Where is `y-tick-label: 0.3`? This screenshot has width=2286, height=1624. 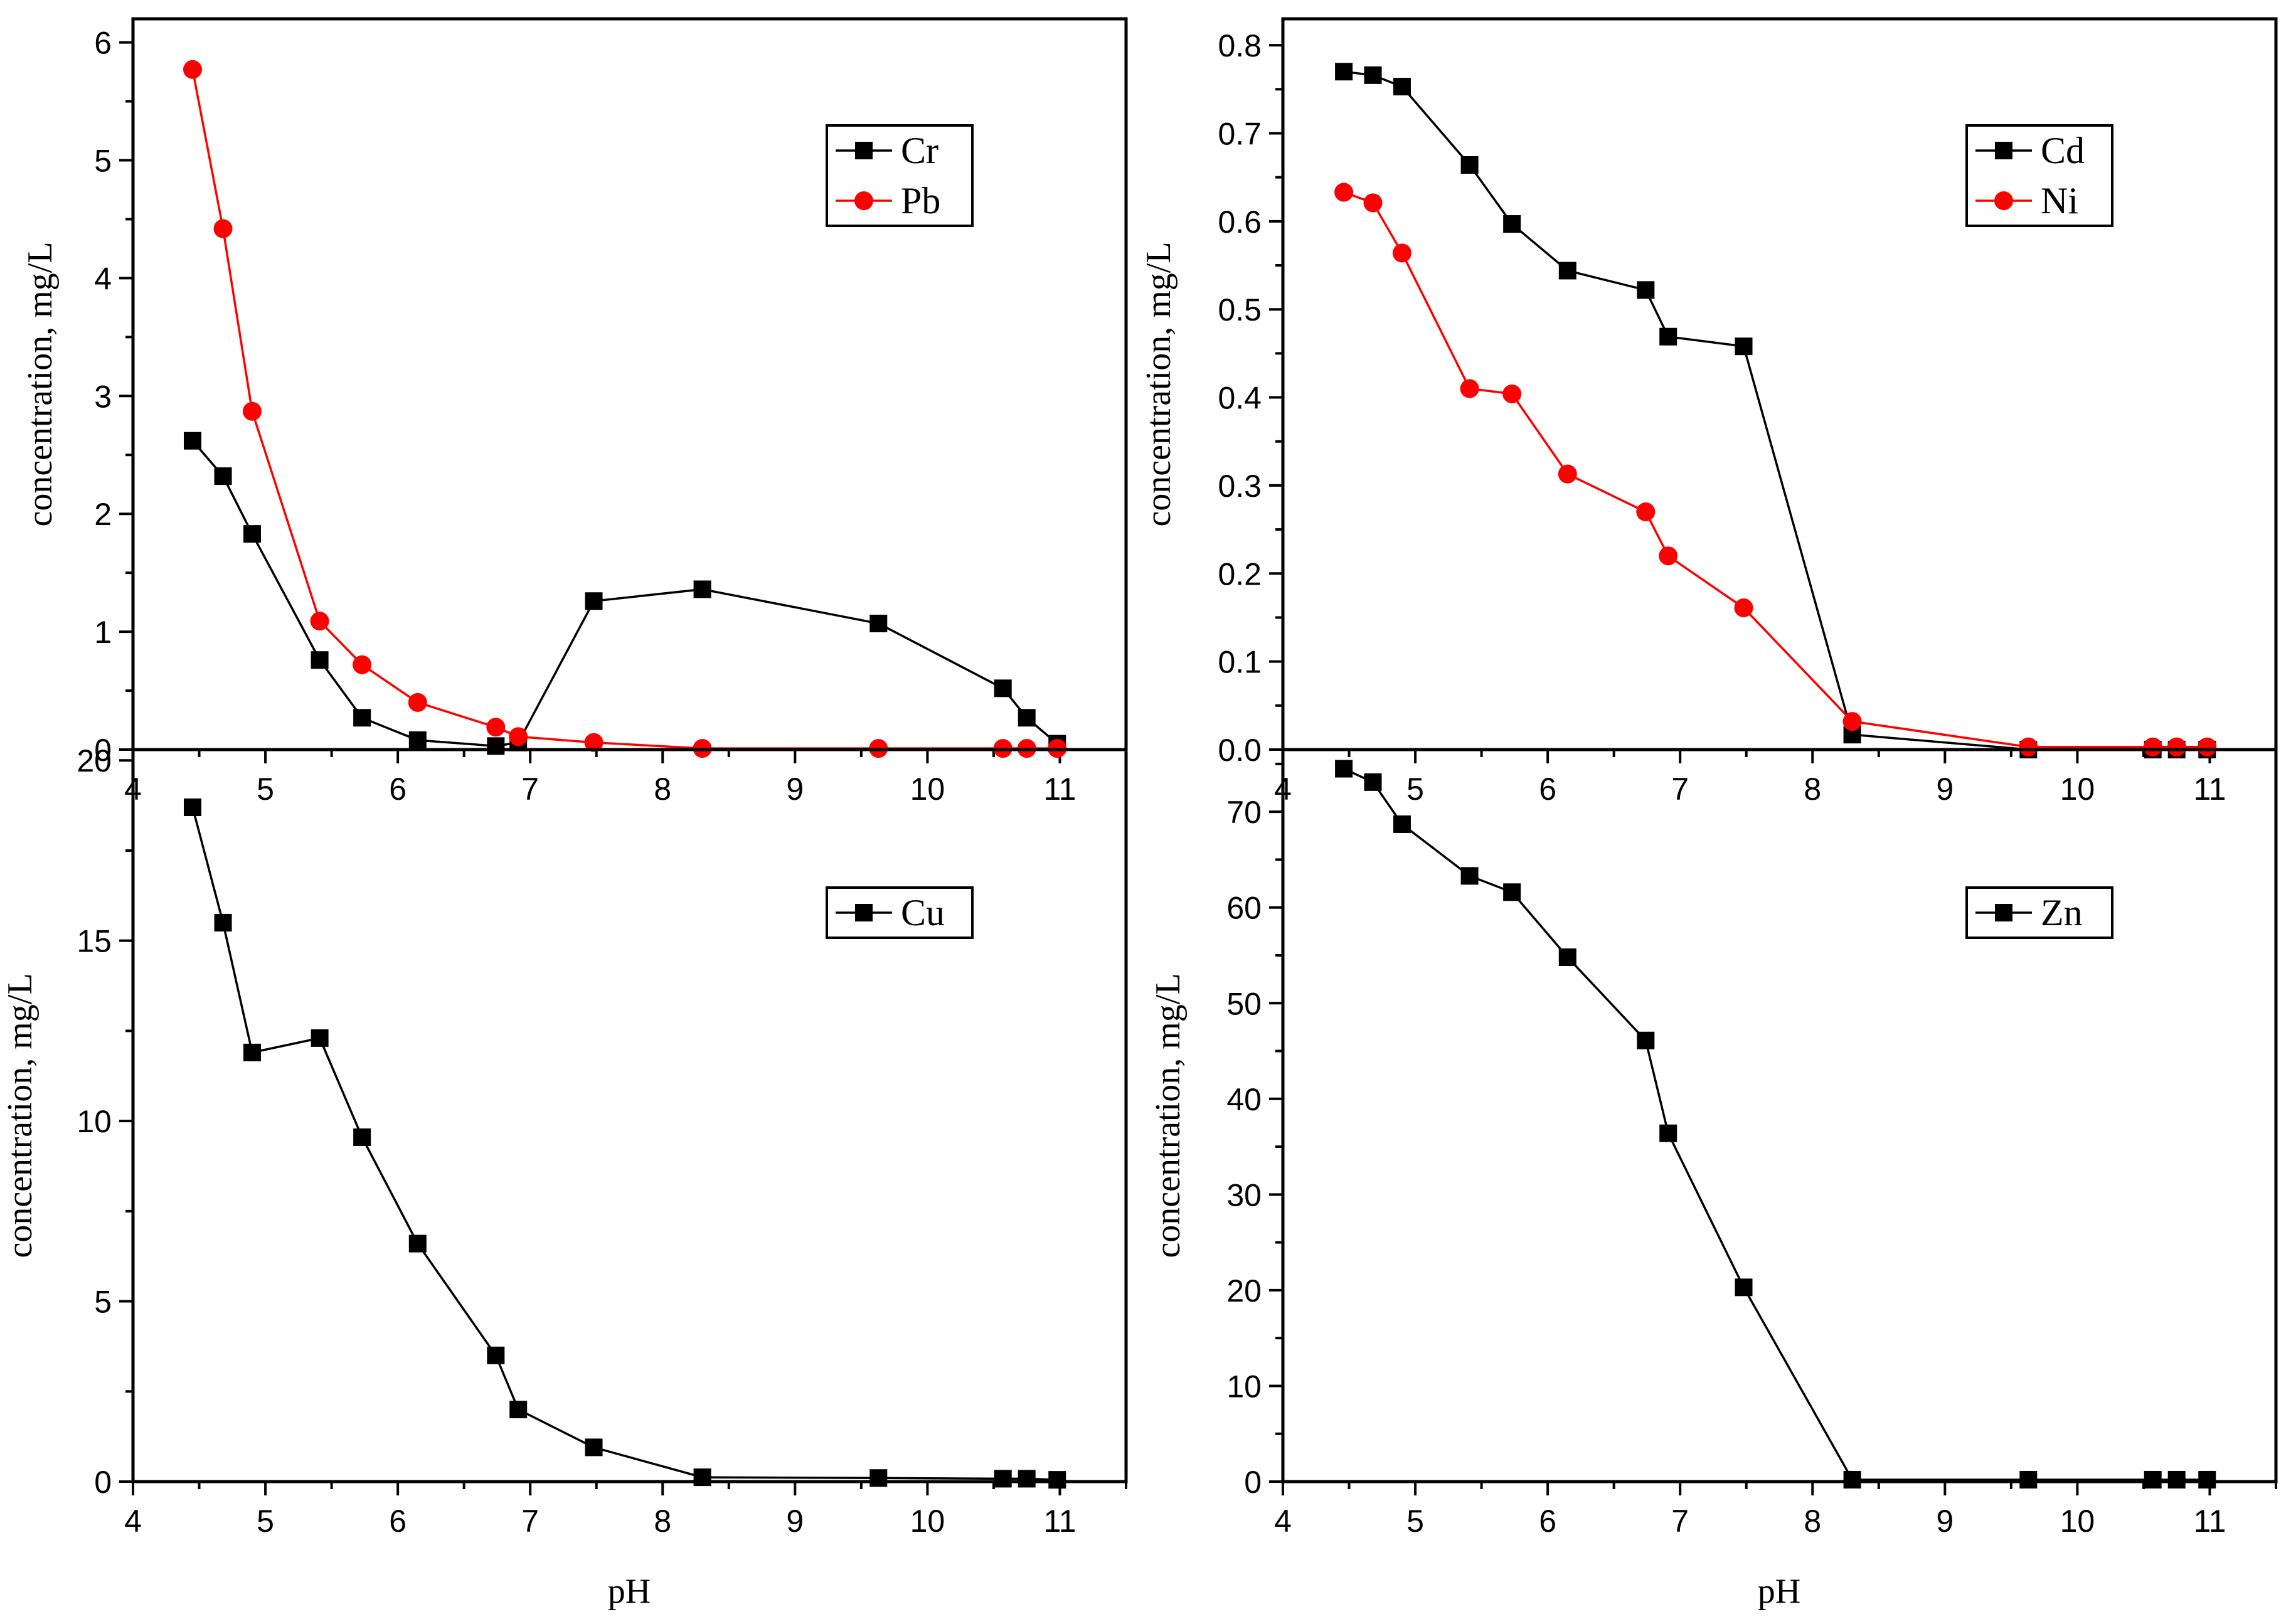
y-tick-label: 0.3 is located at coordinates (1240, 486).